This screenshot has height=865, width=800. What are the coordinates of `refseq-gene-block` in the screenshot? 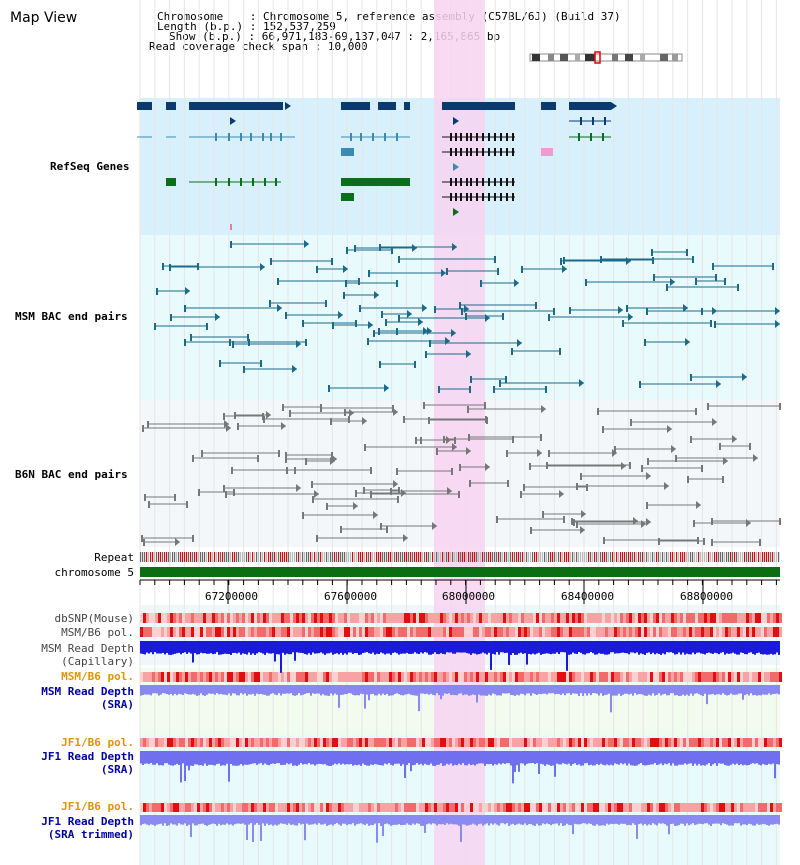 It's located at (590, 106).